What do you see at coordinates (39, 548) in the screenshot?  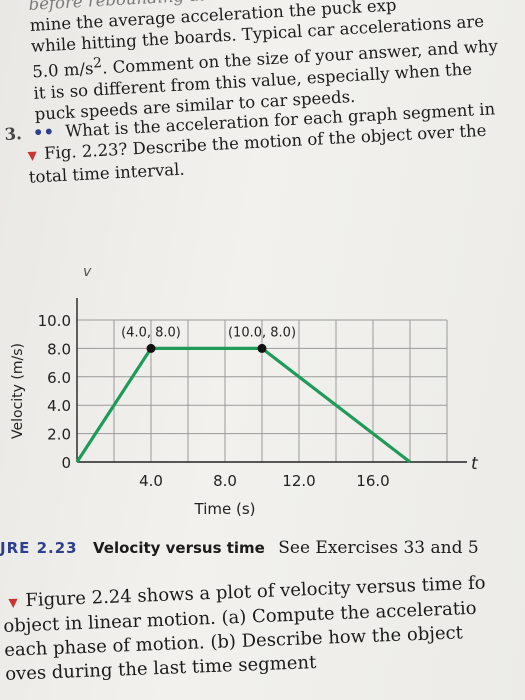 I see `figure-label: JRE 2.23` at bounding box center [39, 548].